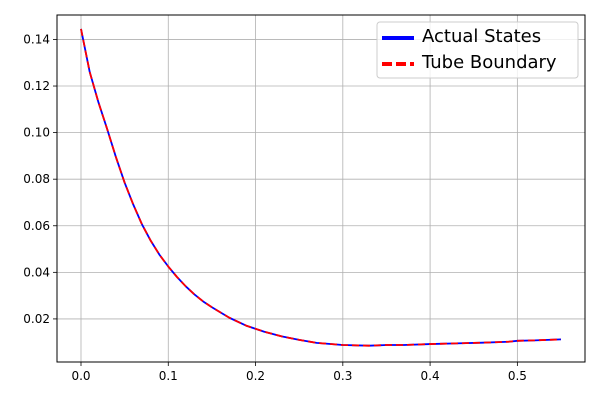 The image size is (600, 400). I want to click on legend-label-actual-states: Actual States, so click(481, 36).